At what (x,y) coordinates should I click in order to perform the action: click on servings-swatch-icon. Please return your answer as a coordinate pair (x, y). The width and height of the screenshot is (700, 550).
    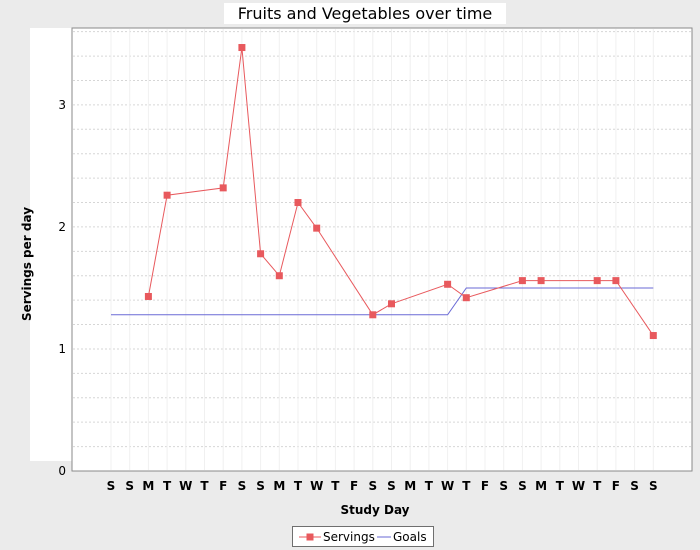
    Looking at the image, I should click on (310, 537).